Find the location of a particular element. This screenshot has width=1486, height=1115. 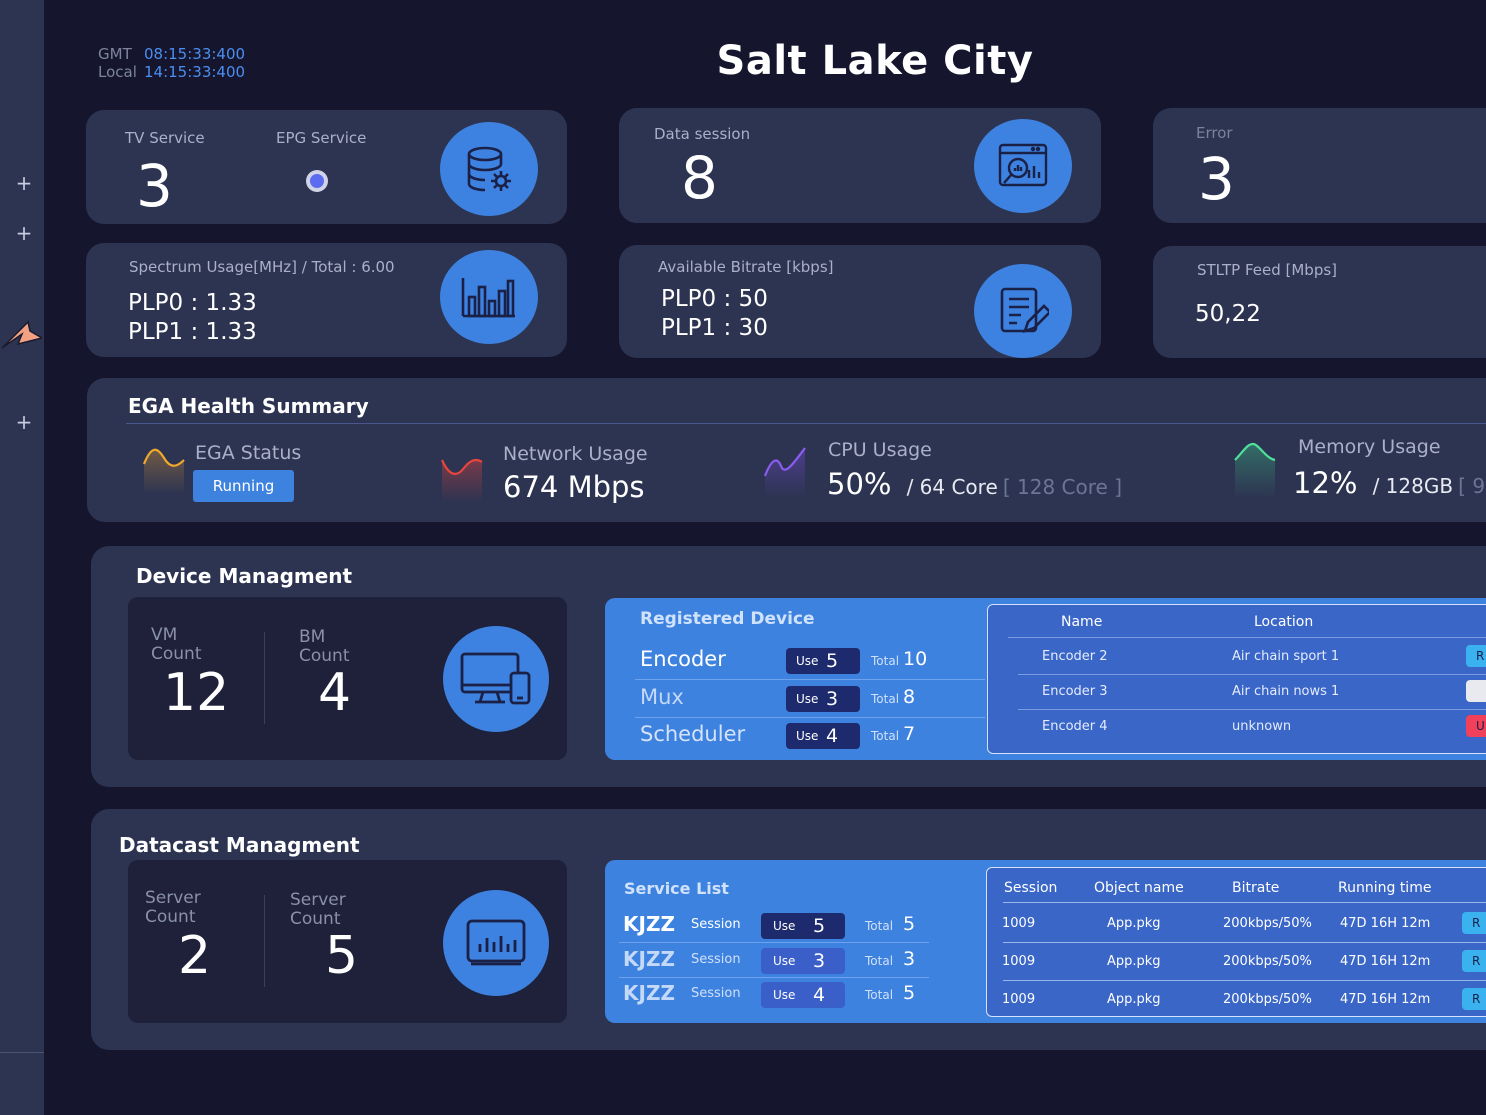

clock-panel: GMT 08:15:33:400 Local 14:15:33:400 is located at coordinates (171, 63).